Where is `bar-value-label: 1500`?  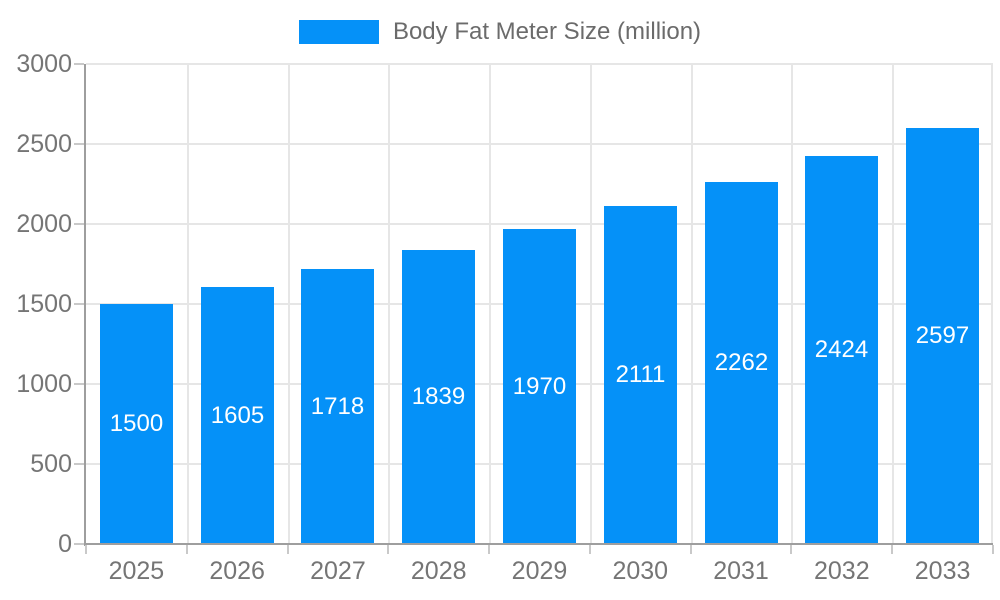
bar-value-label: 1500 is located at coordinates (136, 423).